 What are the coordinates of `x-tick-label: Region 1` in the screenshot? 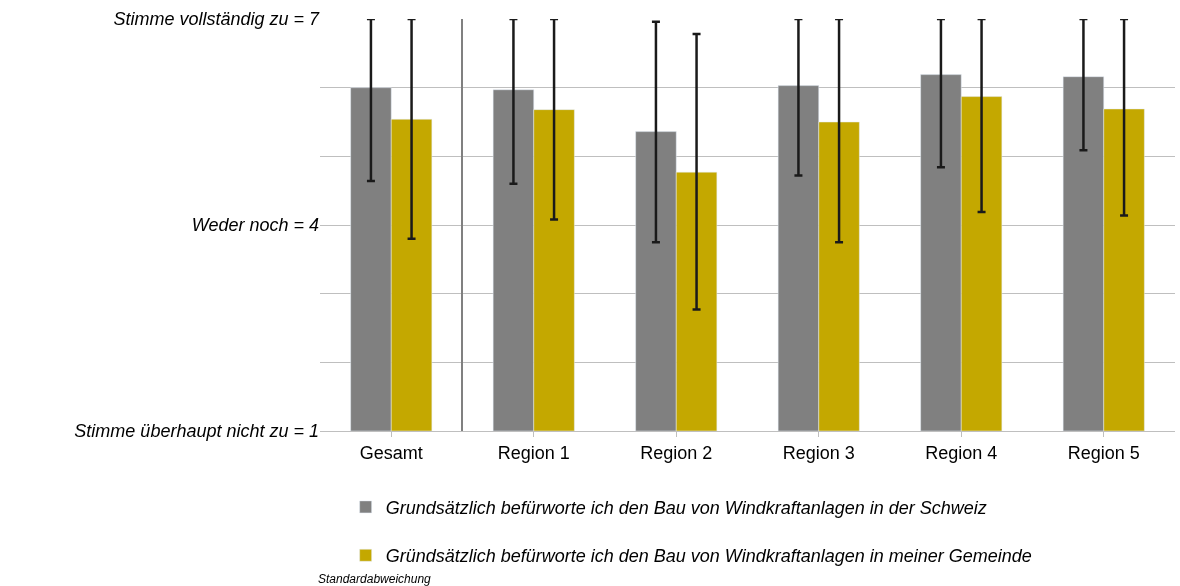 It's located at (533, 452).